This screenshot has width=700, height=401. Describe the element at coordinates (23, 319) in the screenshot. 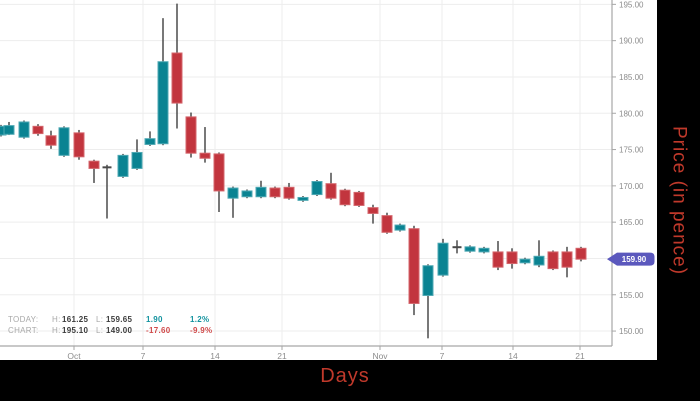

I see `today-label: TODAY:` at that location.